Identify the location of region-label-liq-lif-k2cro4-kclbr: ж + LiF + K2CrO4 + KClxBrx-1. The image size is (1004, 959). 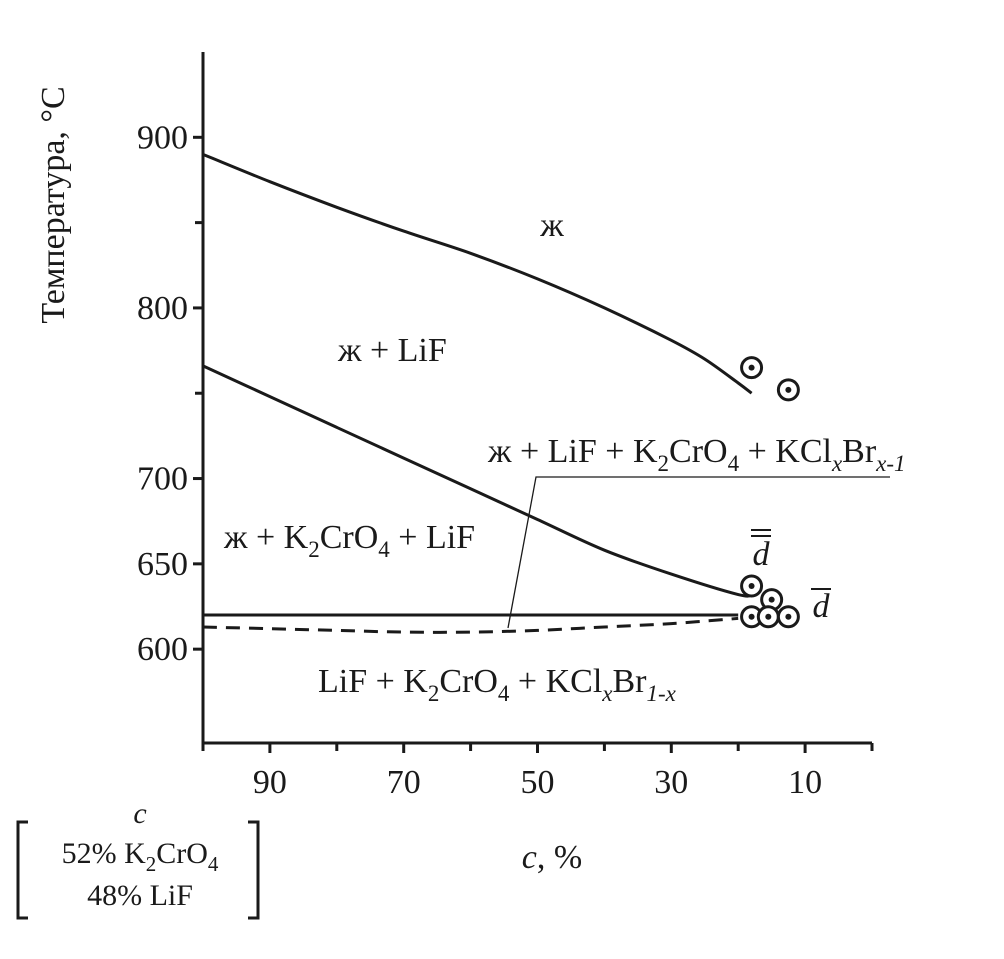
(696, 454).